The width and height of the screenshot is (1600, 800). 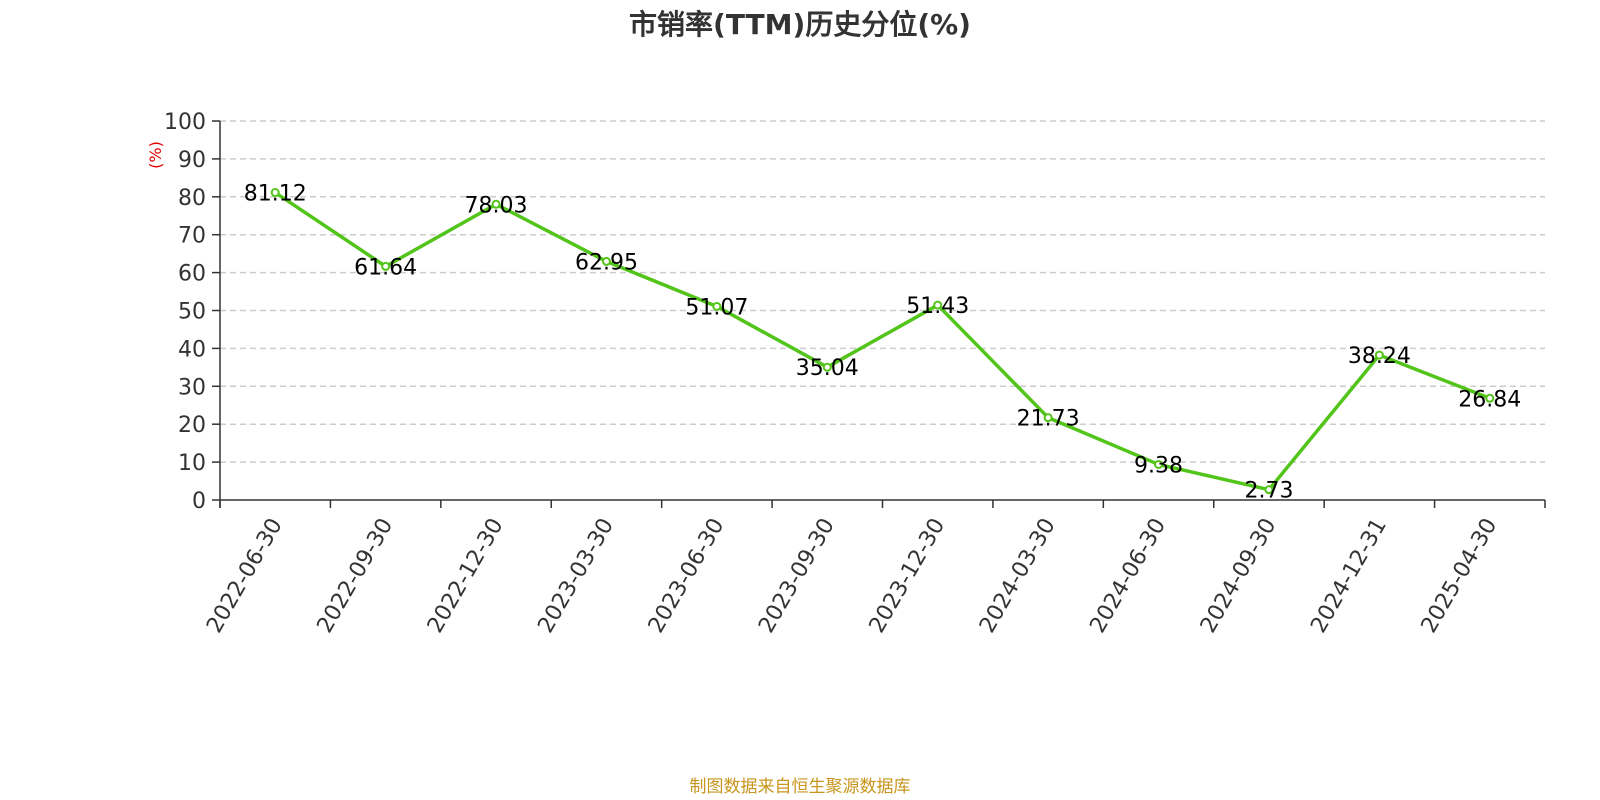 I want to click on data-label: 81.12, so click(x=275, y=194).